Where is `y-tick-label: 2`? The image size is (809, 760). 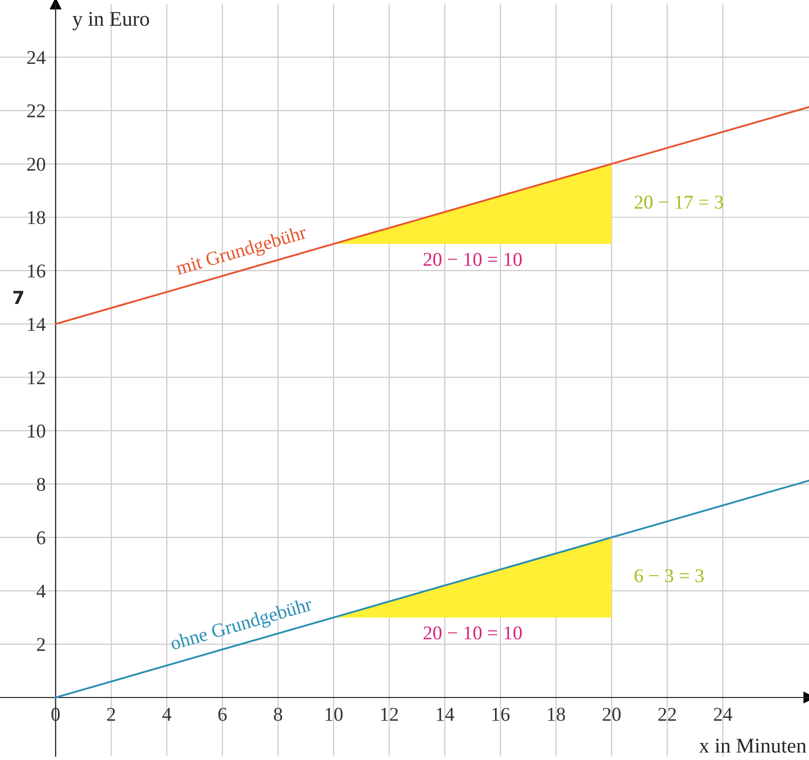 y-tick-label: 2 is located at coordinates (41, 644).